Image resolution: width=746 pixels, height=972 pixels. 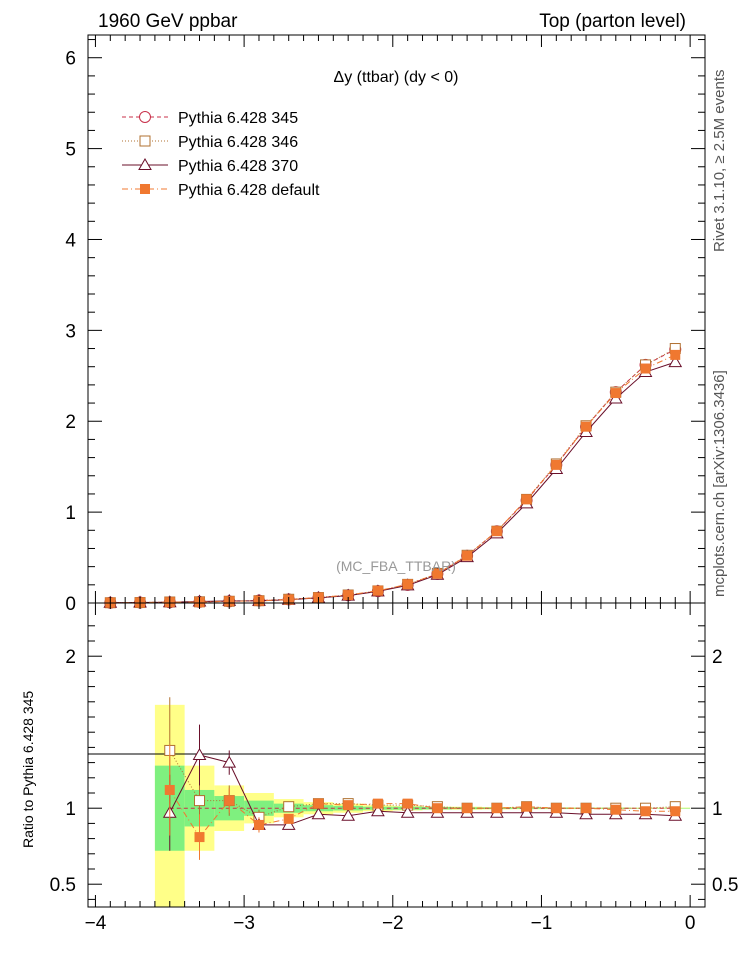 What do you see at coordinates (70, 657) in the screenshot?
I see `ratio-y-tick-label: 2` at bounding box center [70, 657].